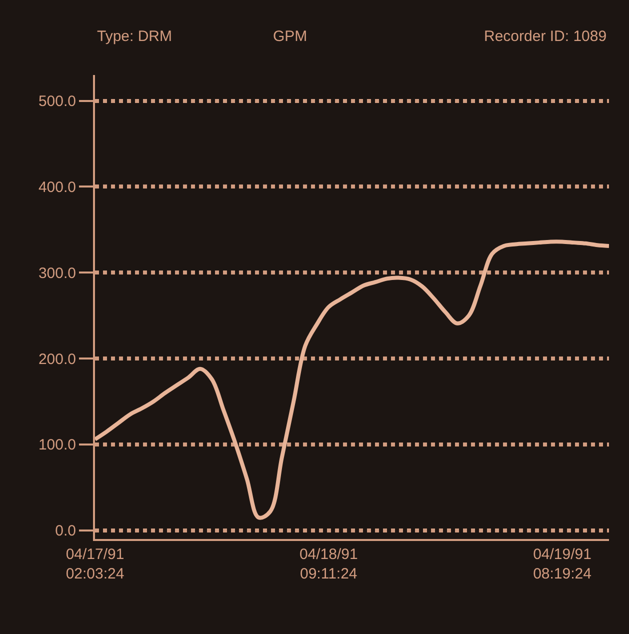 Image resolution: width=629 pixels, height=634 pixels. What do you see at coordinates (545, 36) in the screenshot?
I see `text: Recorder ID: 1089` at bounding box center [545, 36].